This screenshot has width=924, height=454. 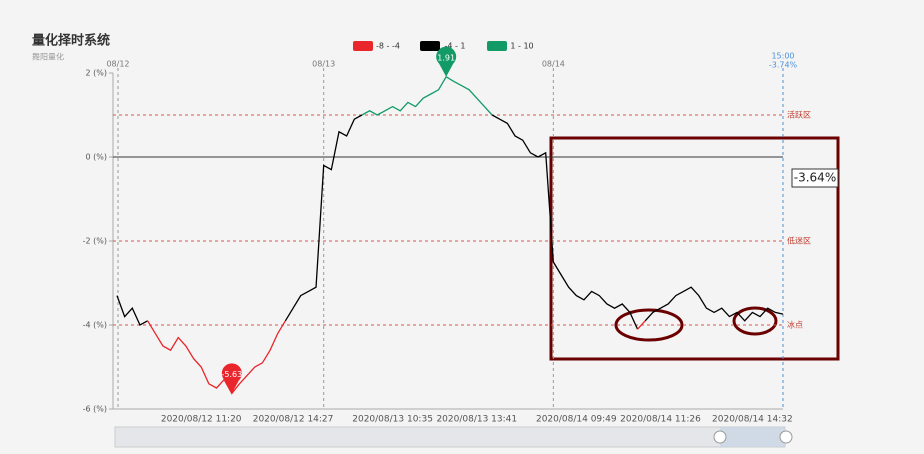 I want to click on chart-subtitle: 舞阳量化, so click(x=48, y=57).